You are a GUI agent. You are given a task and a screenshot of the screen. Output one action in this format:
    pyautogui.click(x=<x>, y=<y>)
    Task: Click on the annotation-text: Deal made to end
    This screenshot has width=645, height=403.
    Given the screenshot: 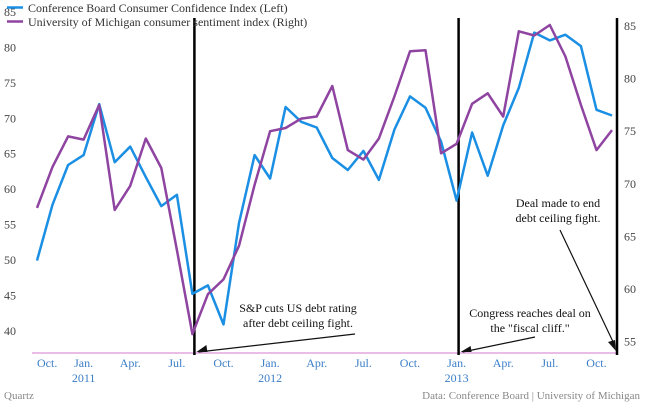 What is the action you would take?
    pyautogui.click(x=558, y=203)
    